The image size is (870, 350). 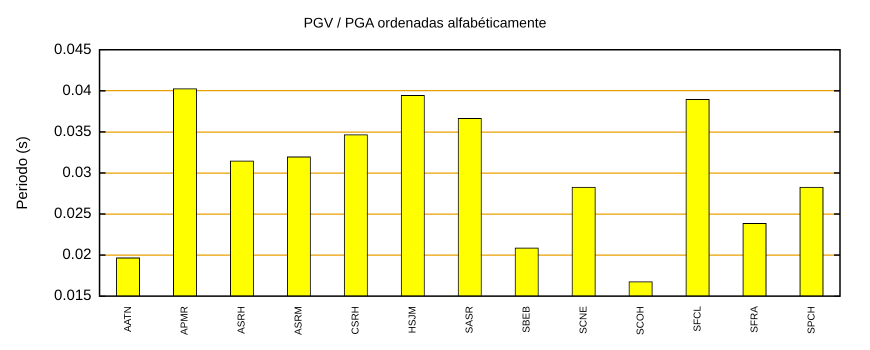 I want to click on y-tick-label: 0.04, so click(x=77, y=90).